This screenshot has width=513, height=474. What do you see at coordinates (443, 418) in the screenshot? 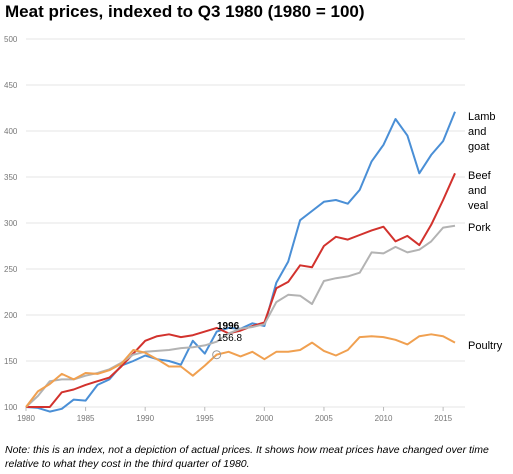
I see `x-tick-label: 2015` at bounding box center [443, 418].